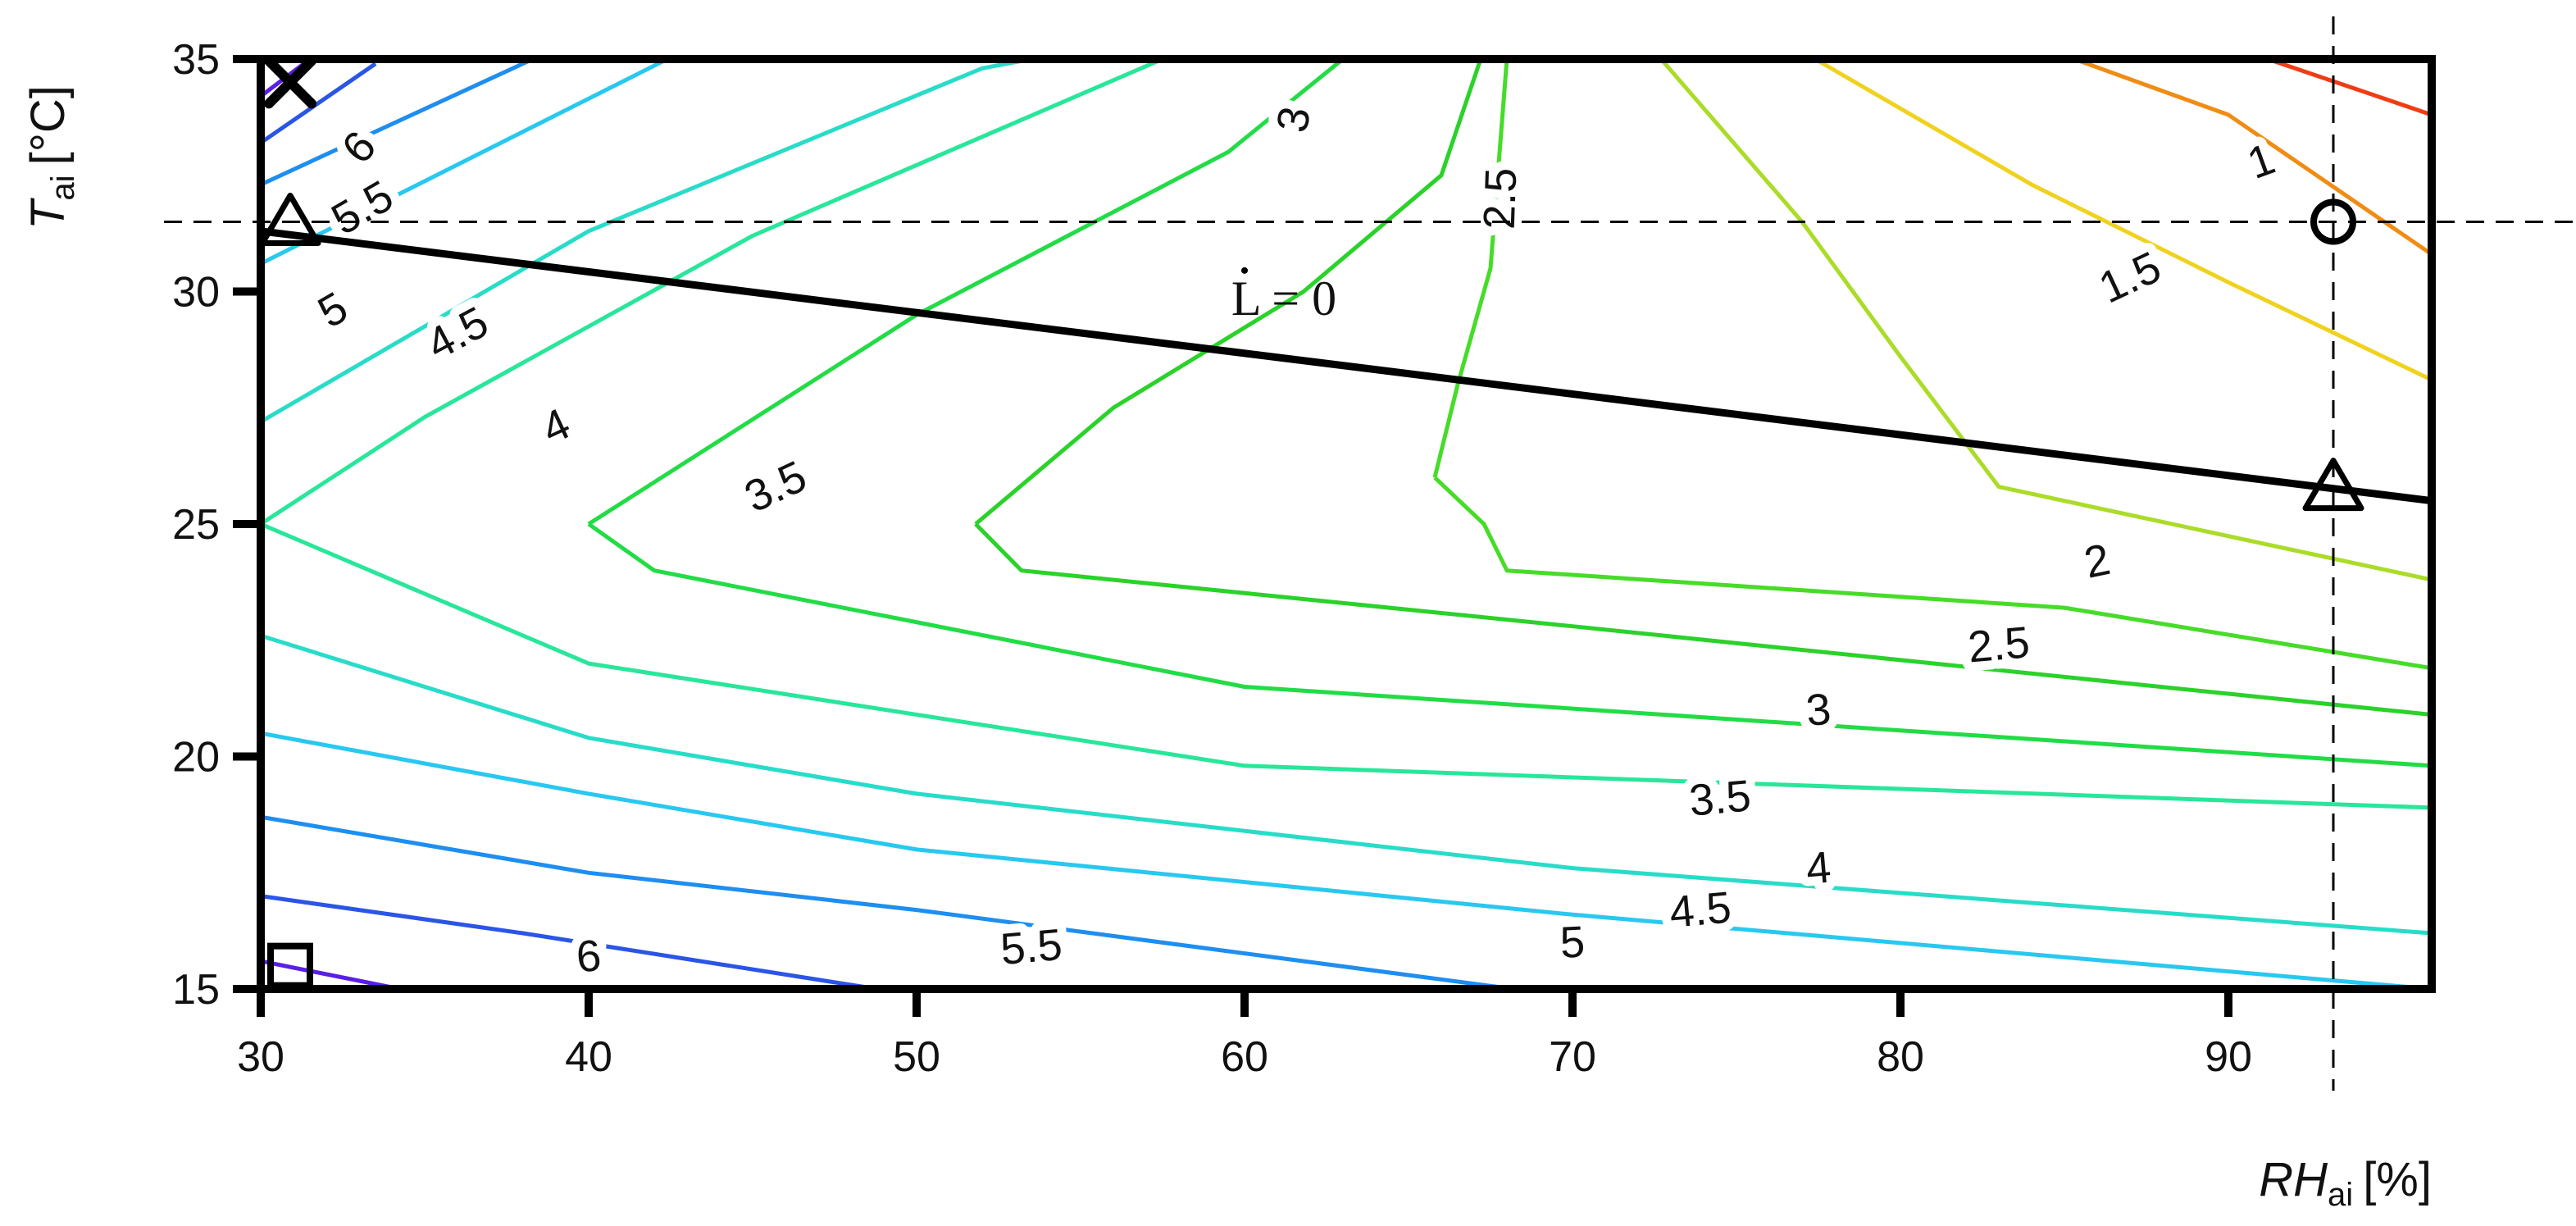  I want to click on y-axis-title: Tai [°C], so click(51, 157).